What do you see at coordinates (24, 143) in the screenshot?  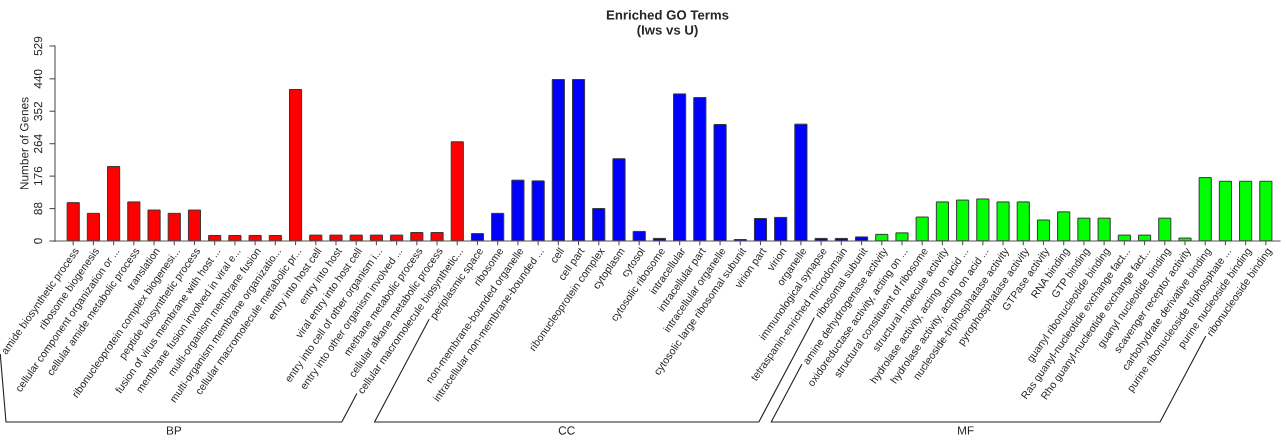 I see `y-axis-title: Number of Genes` at bounding box center [24, 143].